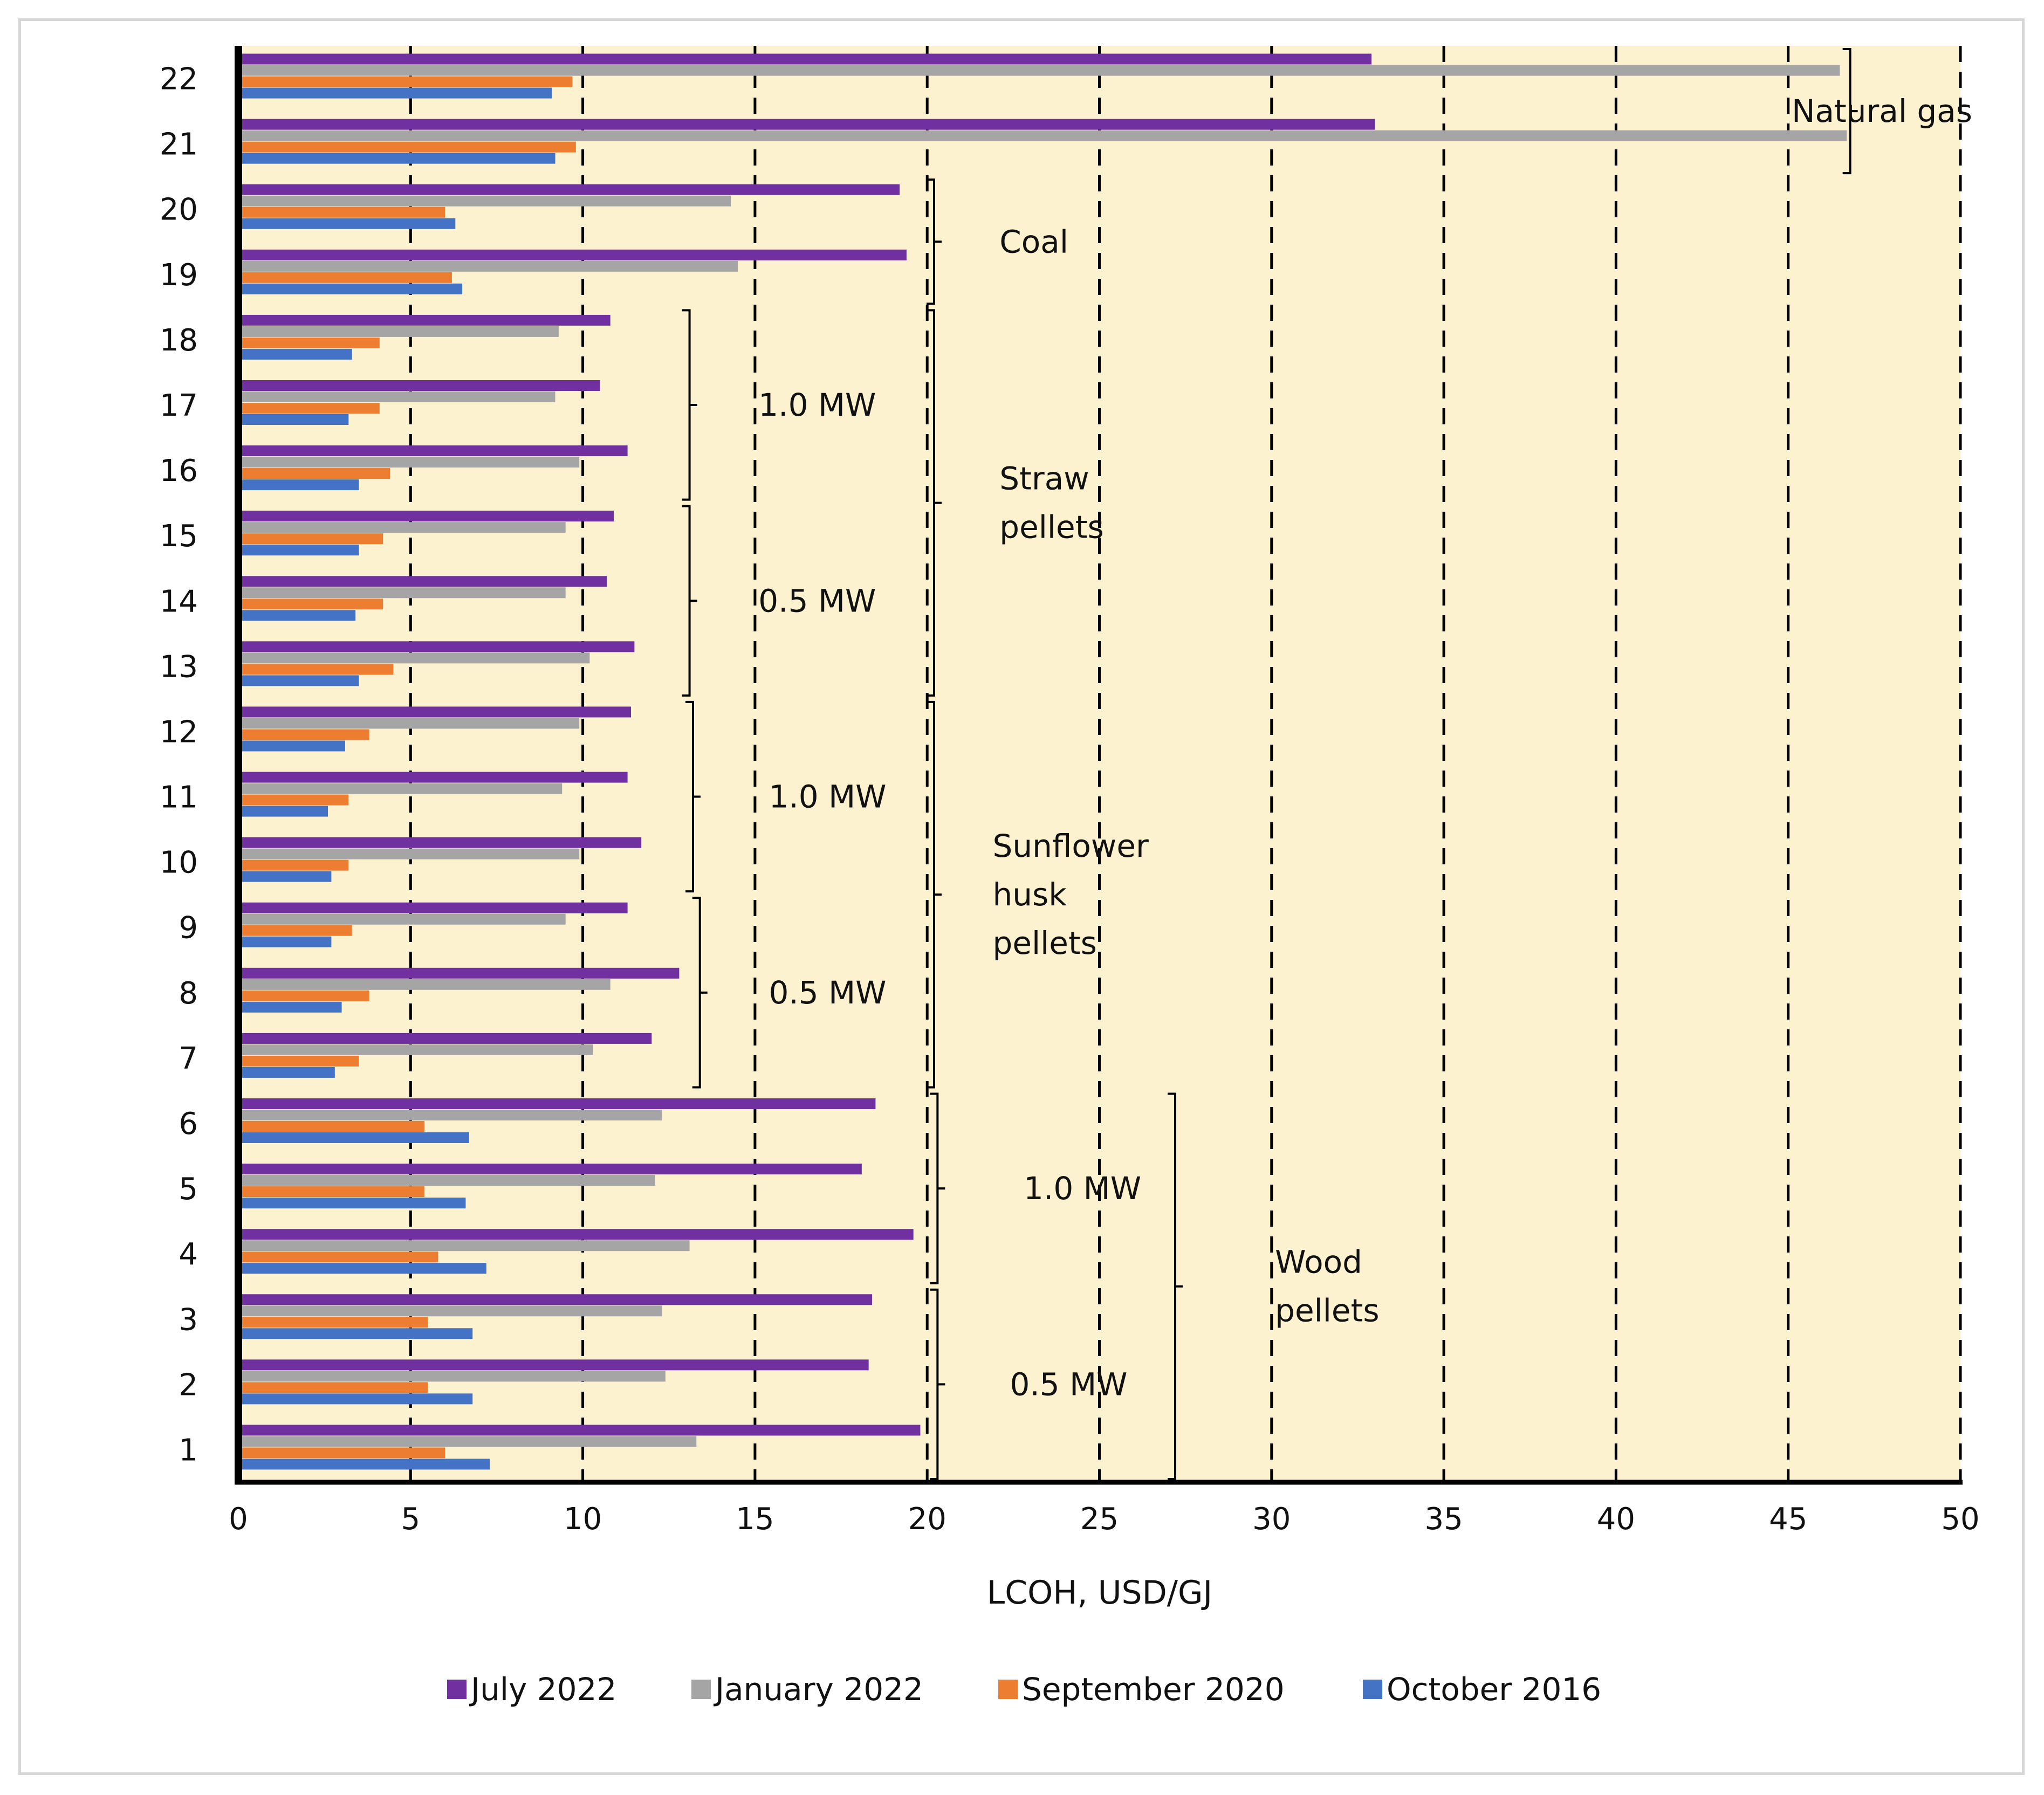 This screenshot has width=2044, height=1795. I want to click on legend-label: September 2020, so click(1153, 1689).